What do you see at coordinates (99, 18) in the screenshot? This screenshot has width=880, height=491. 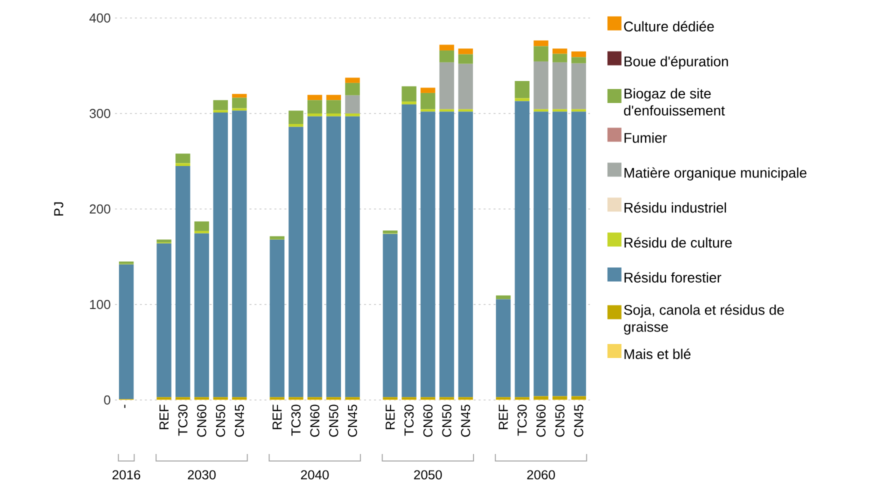 I see `y-tick-label: 400` at bounding box center [99, 18].